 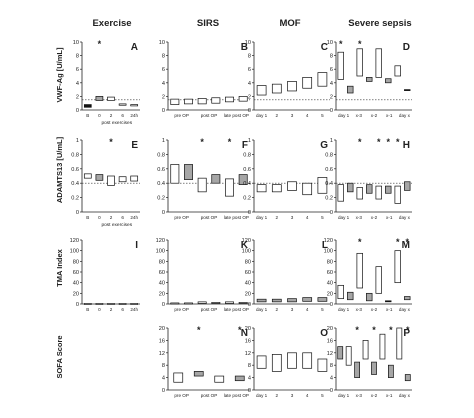 What do you see at coordinates (87, 309) in the screenshot?
I see `x-tick-label: B` at bounding box center [87, 309].